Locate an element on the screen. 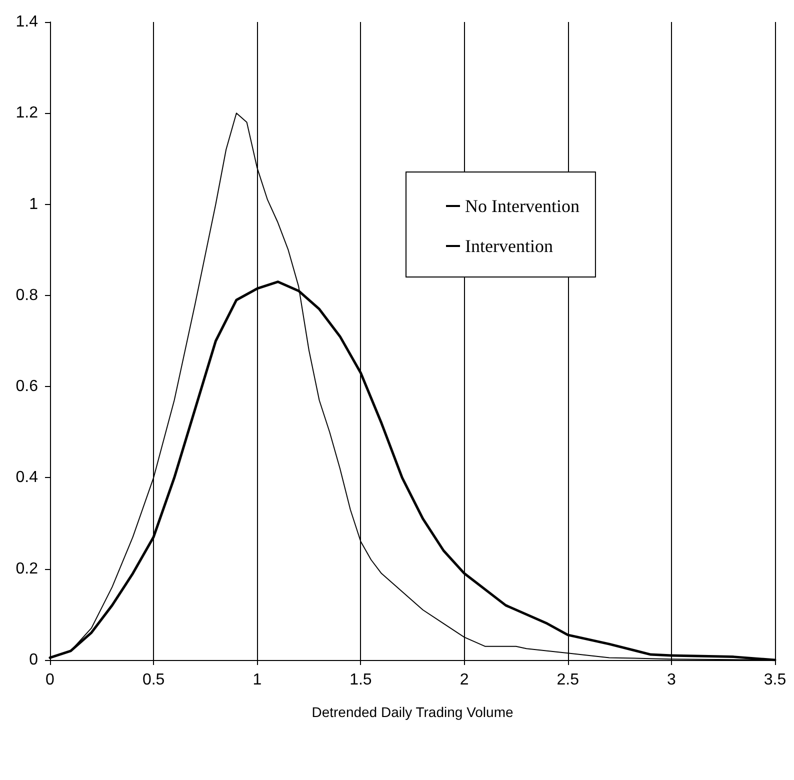 The image size is (794, 780). y-tick-label: 0.2 is located at coordinates (27, 569).